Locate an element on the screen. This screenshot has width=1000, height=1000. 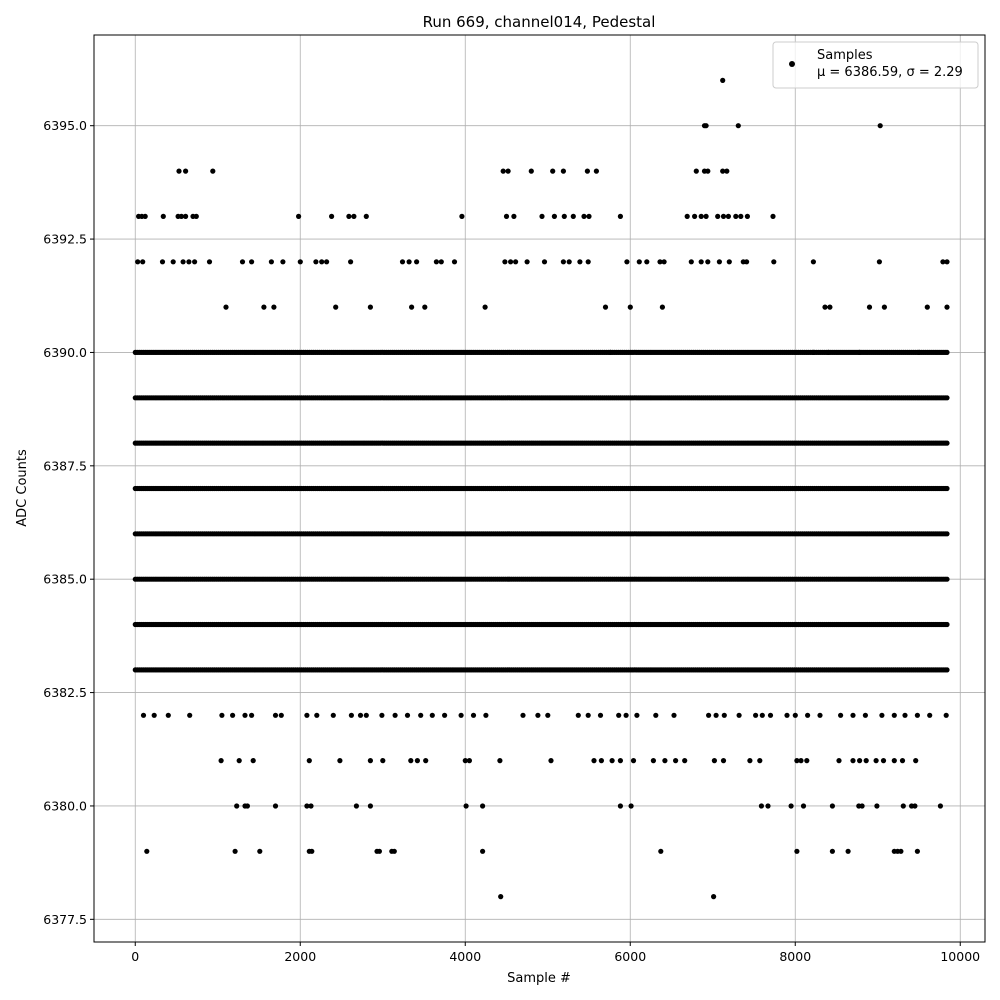
legend-marker is located at coordinates (792, 64).